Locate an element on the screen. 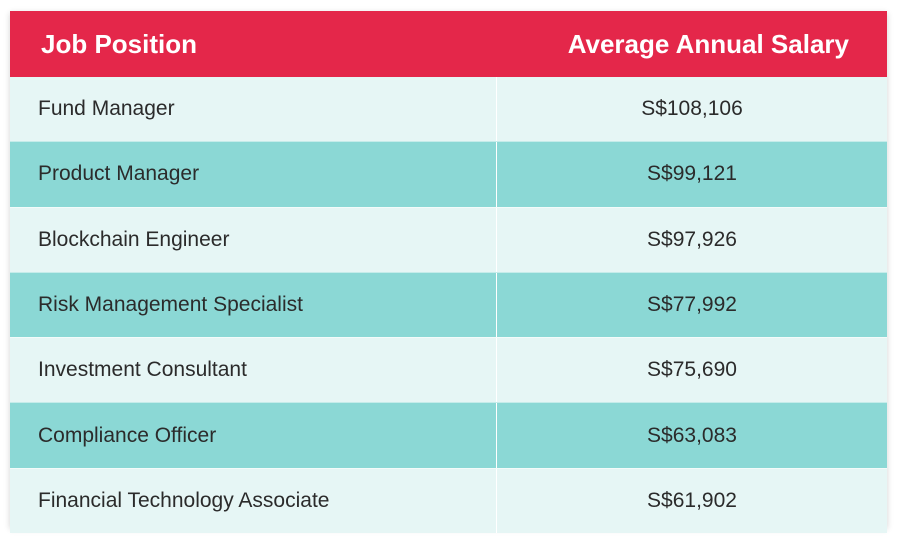 The image size is (900, 544). job-position-cell: Risk Management Specialist is located at coordinates (253, 305).